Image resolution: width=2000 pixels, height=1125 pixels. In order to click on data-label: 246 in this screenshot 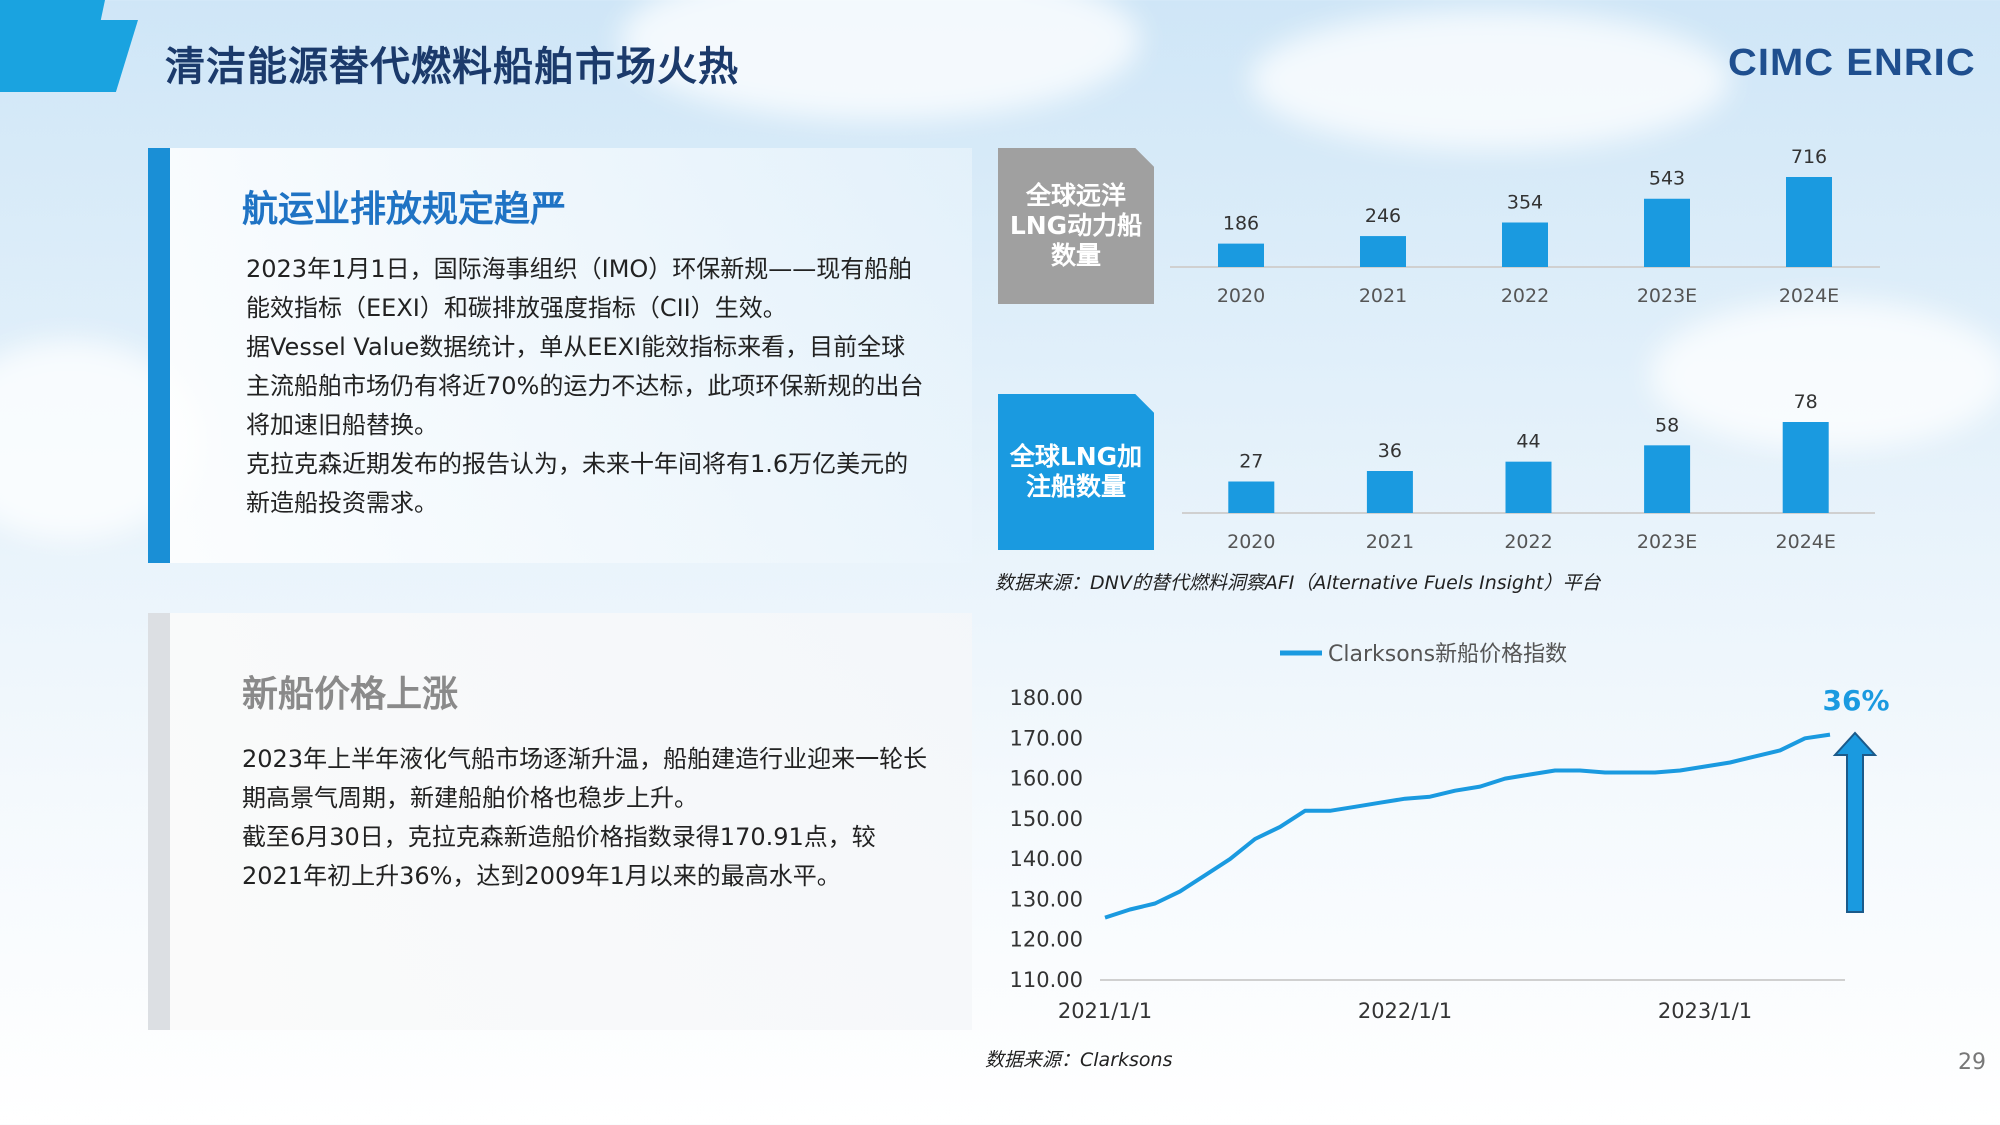, I will do `click(1383, 216)`.